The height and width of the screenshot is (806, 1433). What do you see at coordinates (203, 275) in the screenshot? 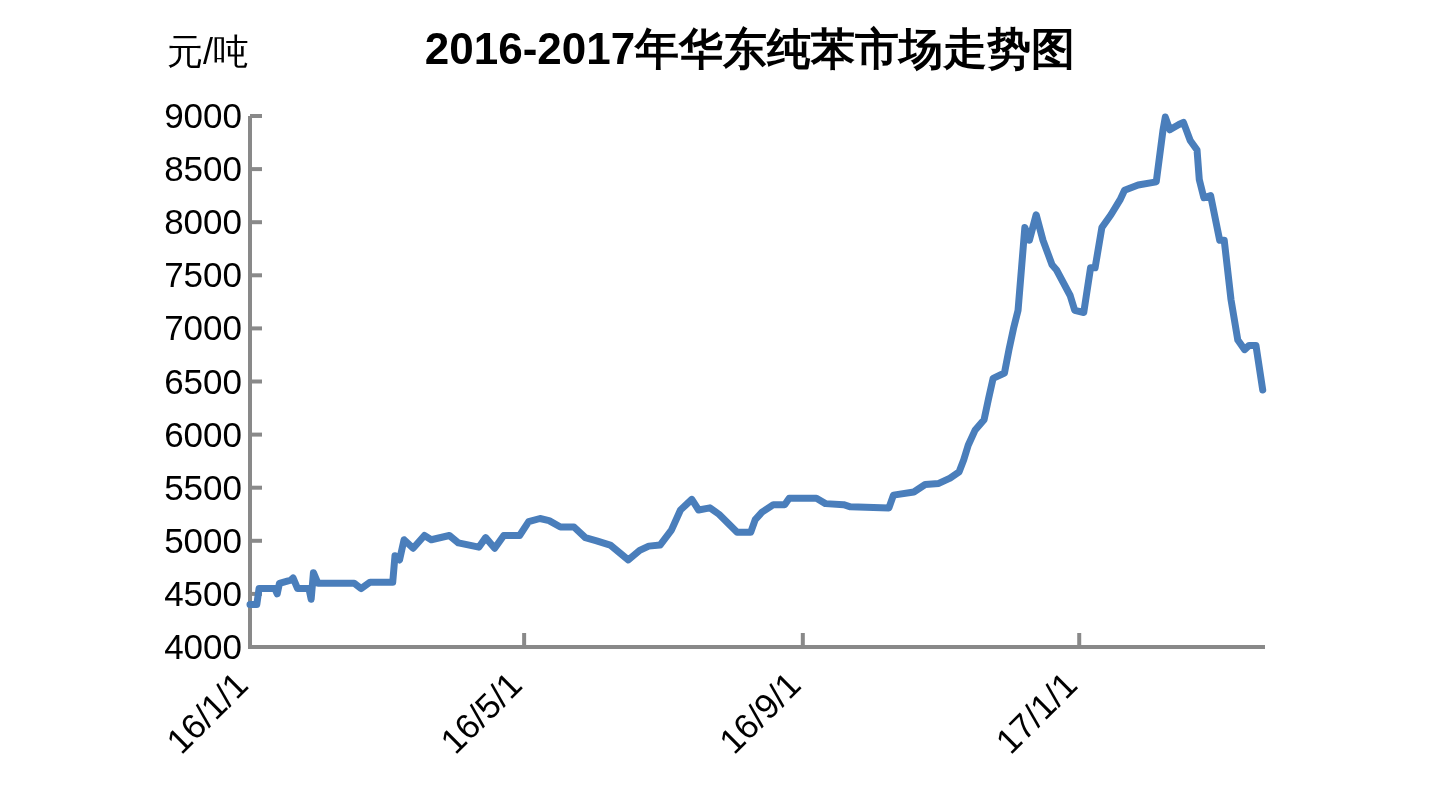
I see `ytick: 7500` at bounding box center [203, 275].